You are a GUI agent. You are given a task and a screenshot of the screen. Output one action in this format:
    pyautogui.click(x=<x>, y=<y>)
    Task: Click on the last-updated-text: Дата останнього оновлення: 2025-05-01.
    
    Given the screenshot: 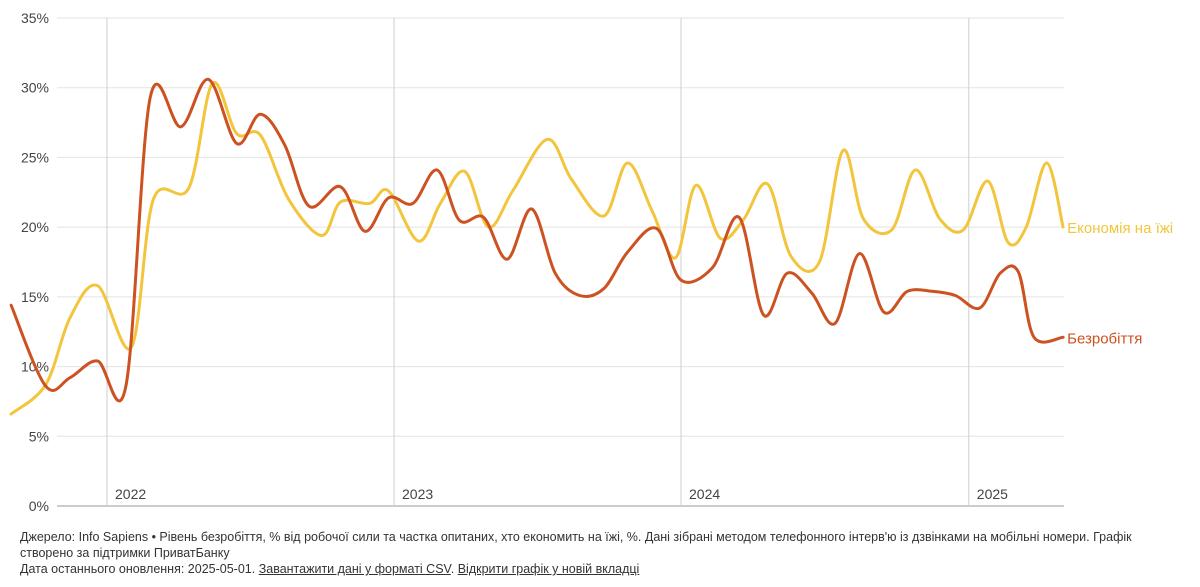 What is the action you would take?
    pyautogui.click(x=138, y=569)
    